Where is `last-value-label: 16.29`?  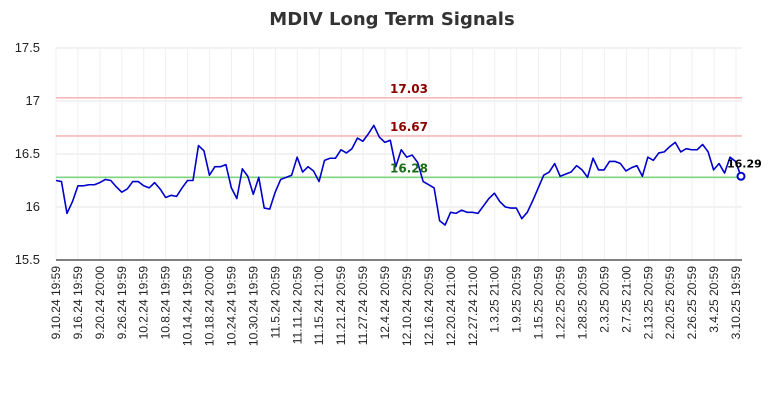 last-value-label: 16.29 is located at coordinates (744, 163).